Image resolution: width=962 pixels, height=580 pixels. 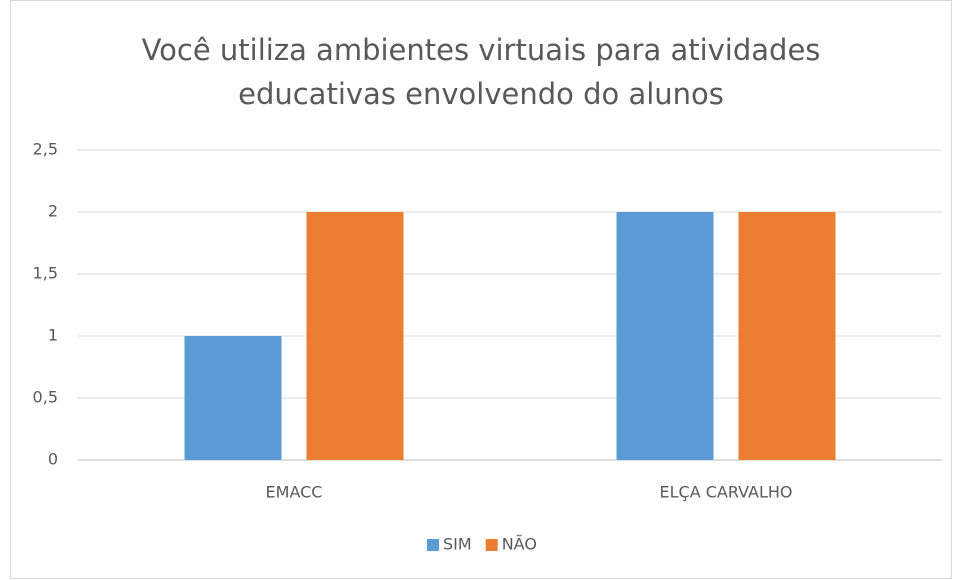 What do you see at coordinates (45, 149) in the screenshot?
I see `y-tick-label: 2,5` at bounding box center [45, 149].